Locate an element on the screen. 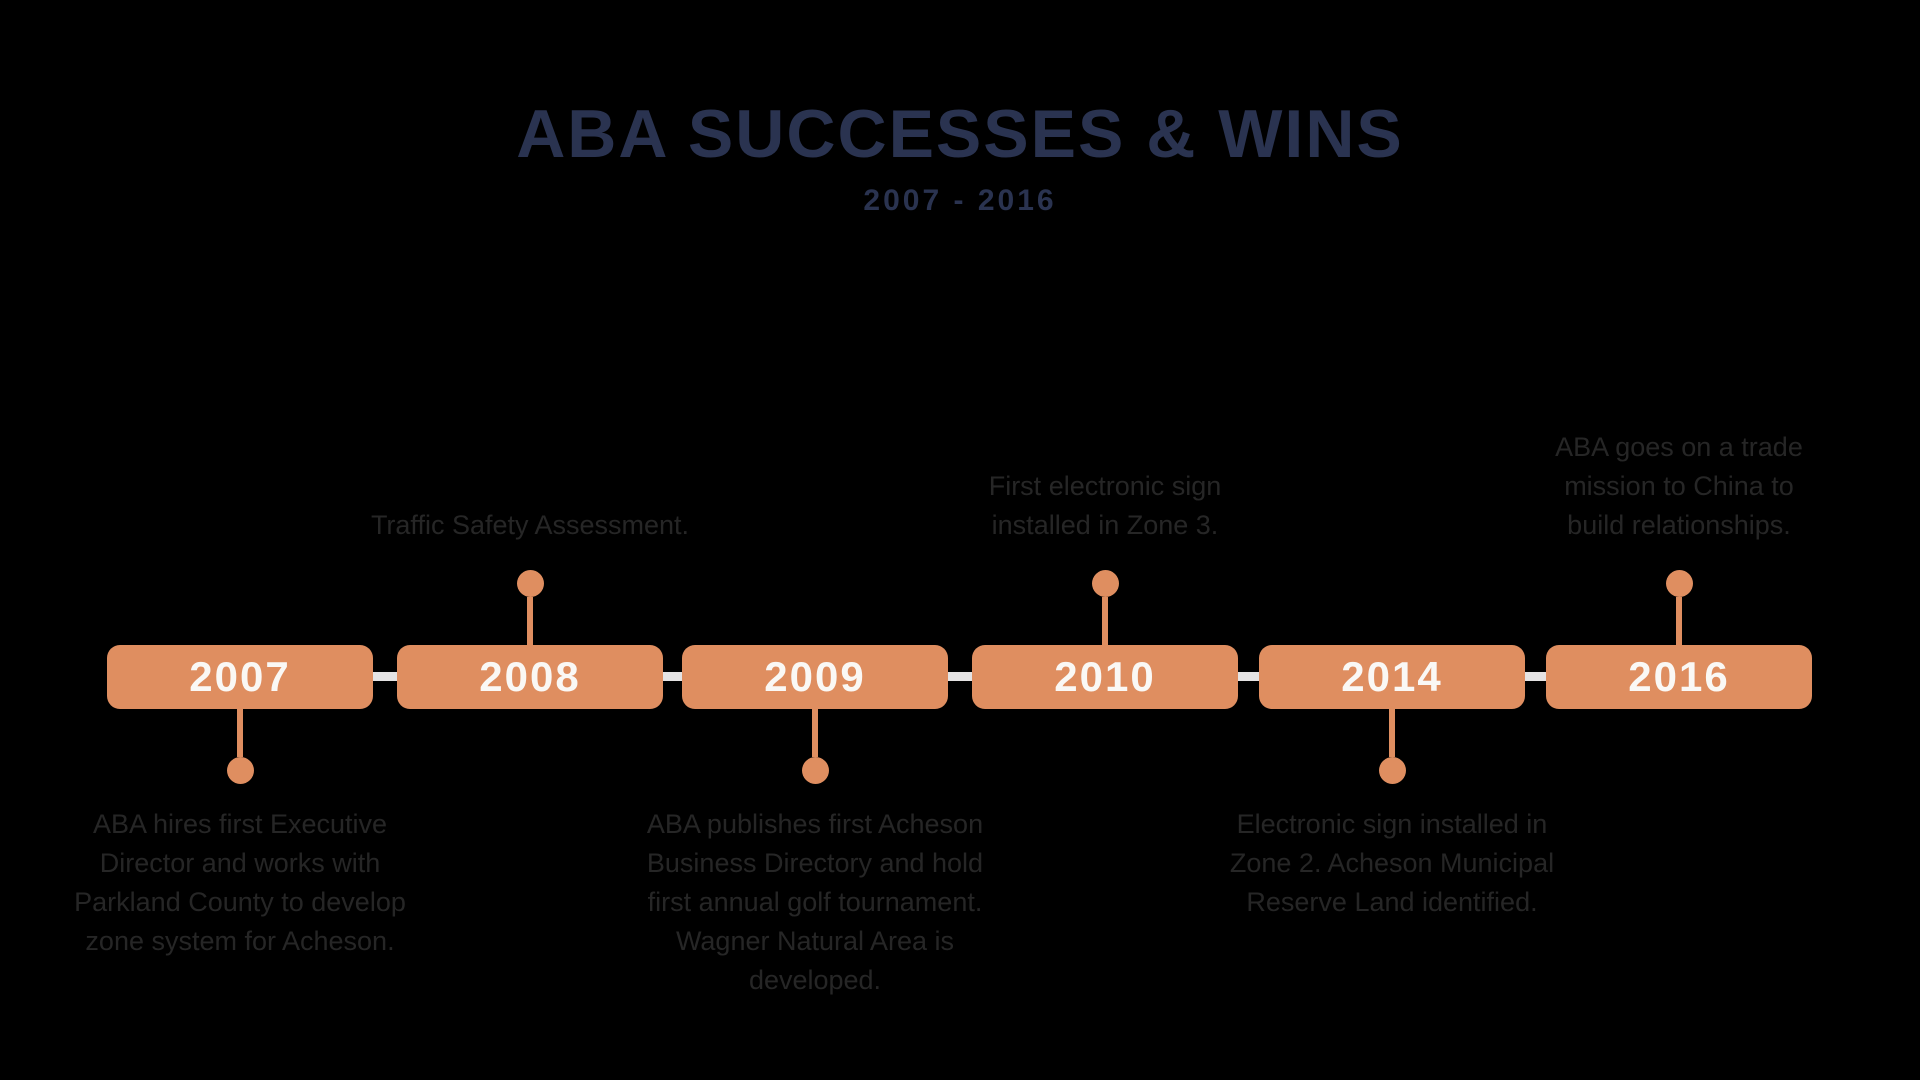  year-pill: 2007 is located at coordinates (240, 677).